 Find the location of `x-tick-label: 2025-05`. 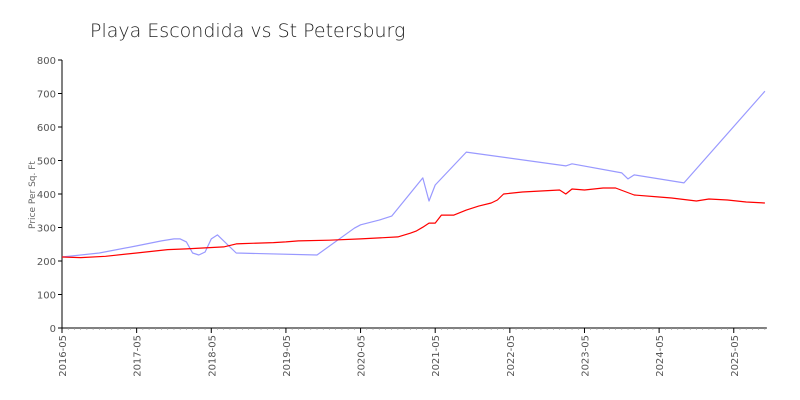

x-tick-label: 2025-05 is located at coordinates (735, 356).